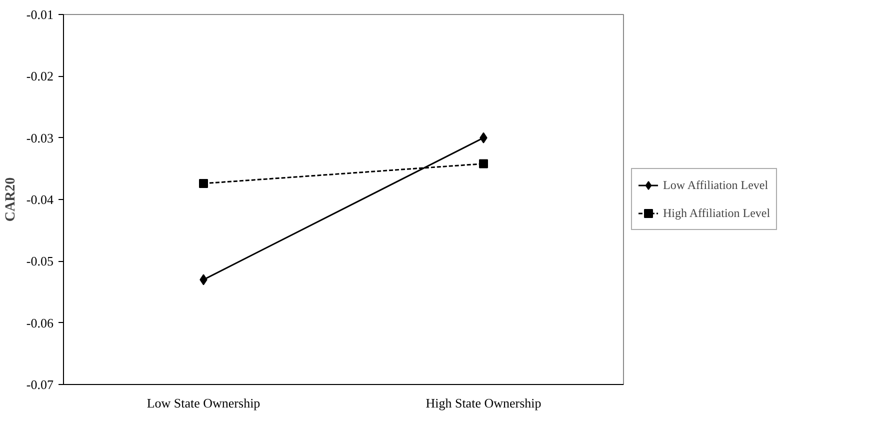  What do you see at coordinates (203, 403) in the screenshot?
I see `x-tick-label: Low State Ownership` at bounding box center [203, 403].